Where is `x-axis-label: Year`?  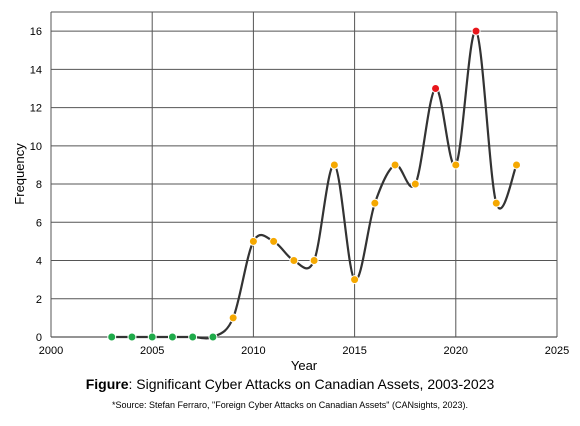 x-axis-label: Year is located at coordinates (304, 365).